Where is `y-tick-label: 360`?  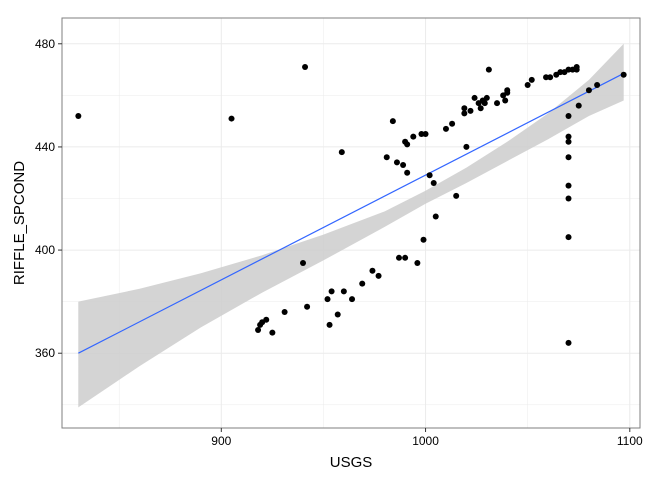
y-tick-label: 360 is located at coordinates (45, 353).